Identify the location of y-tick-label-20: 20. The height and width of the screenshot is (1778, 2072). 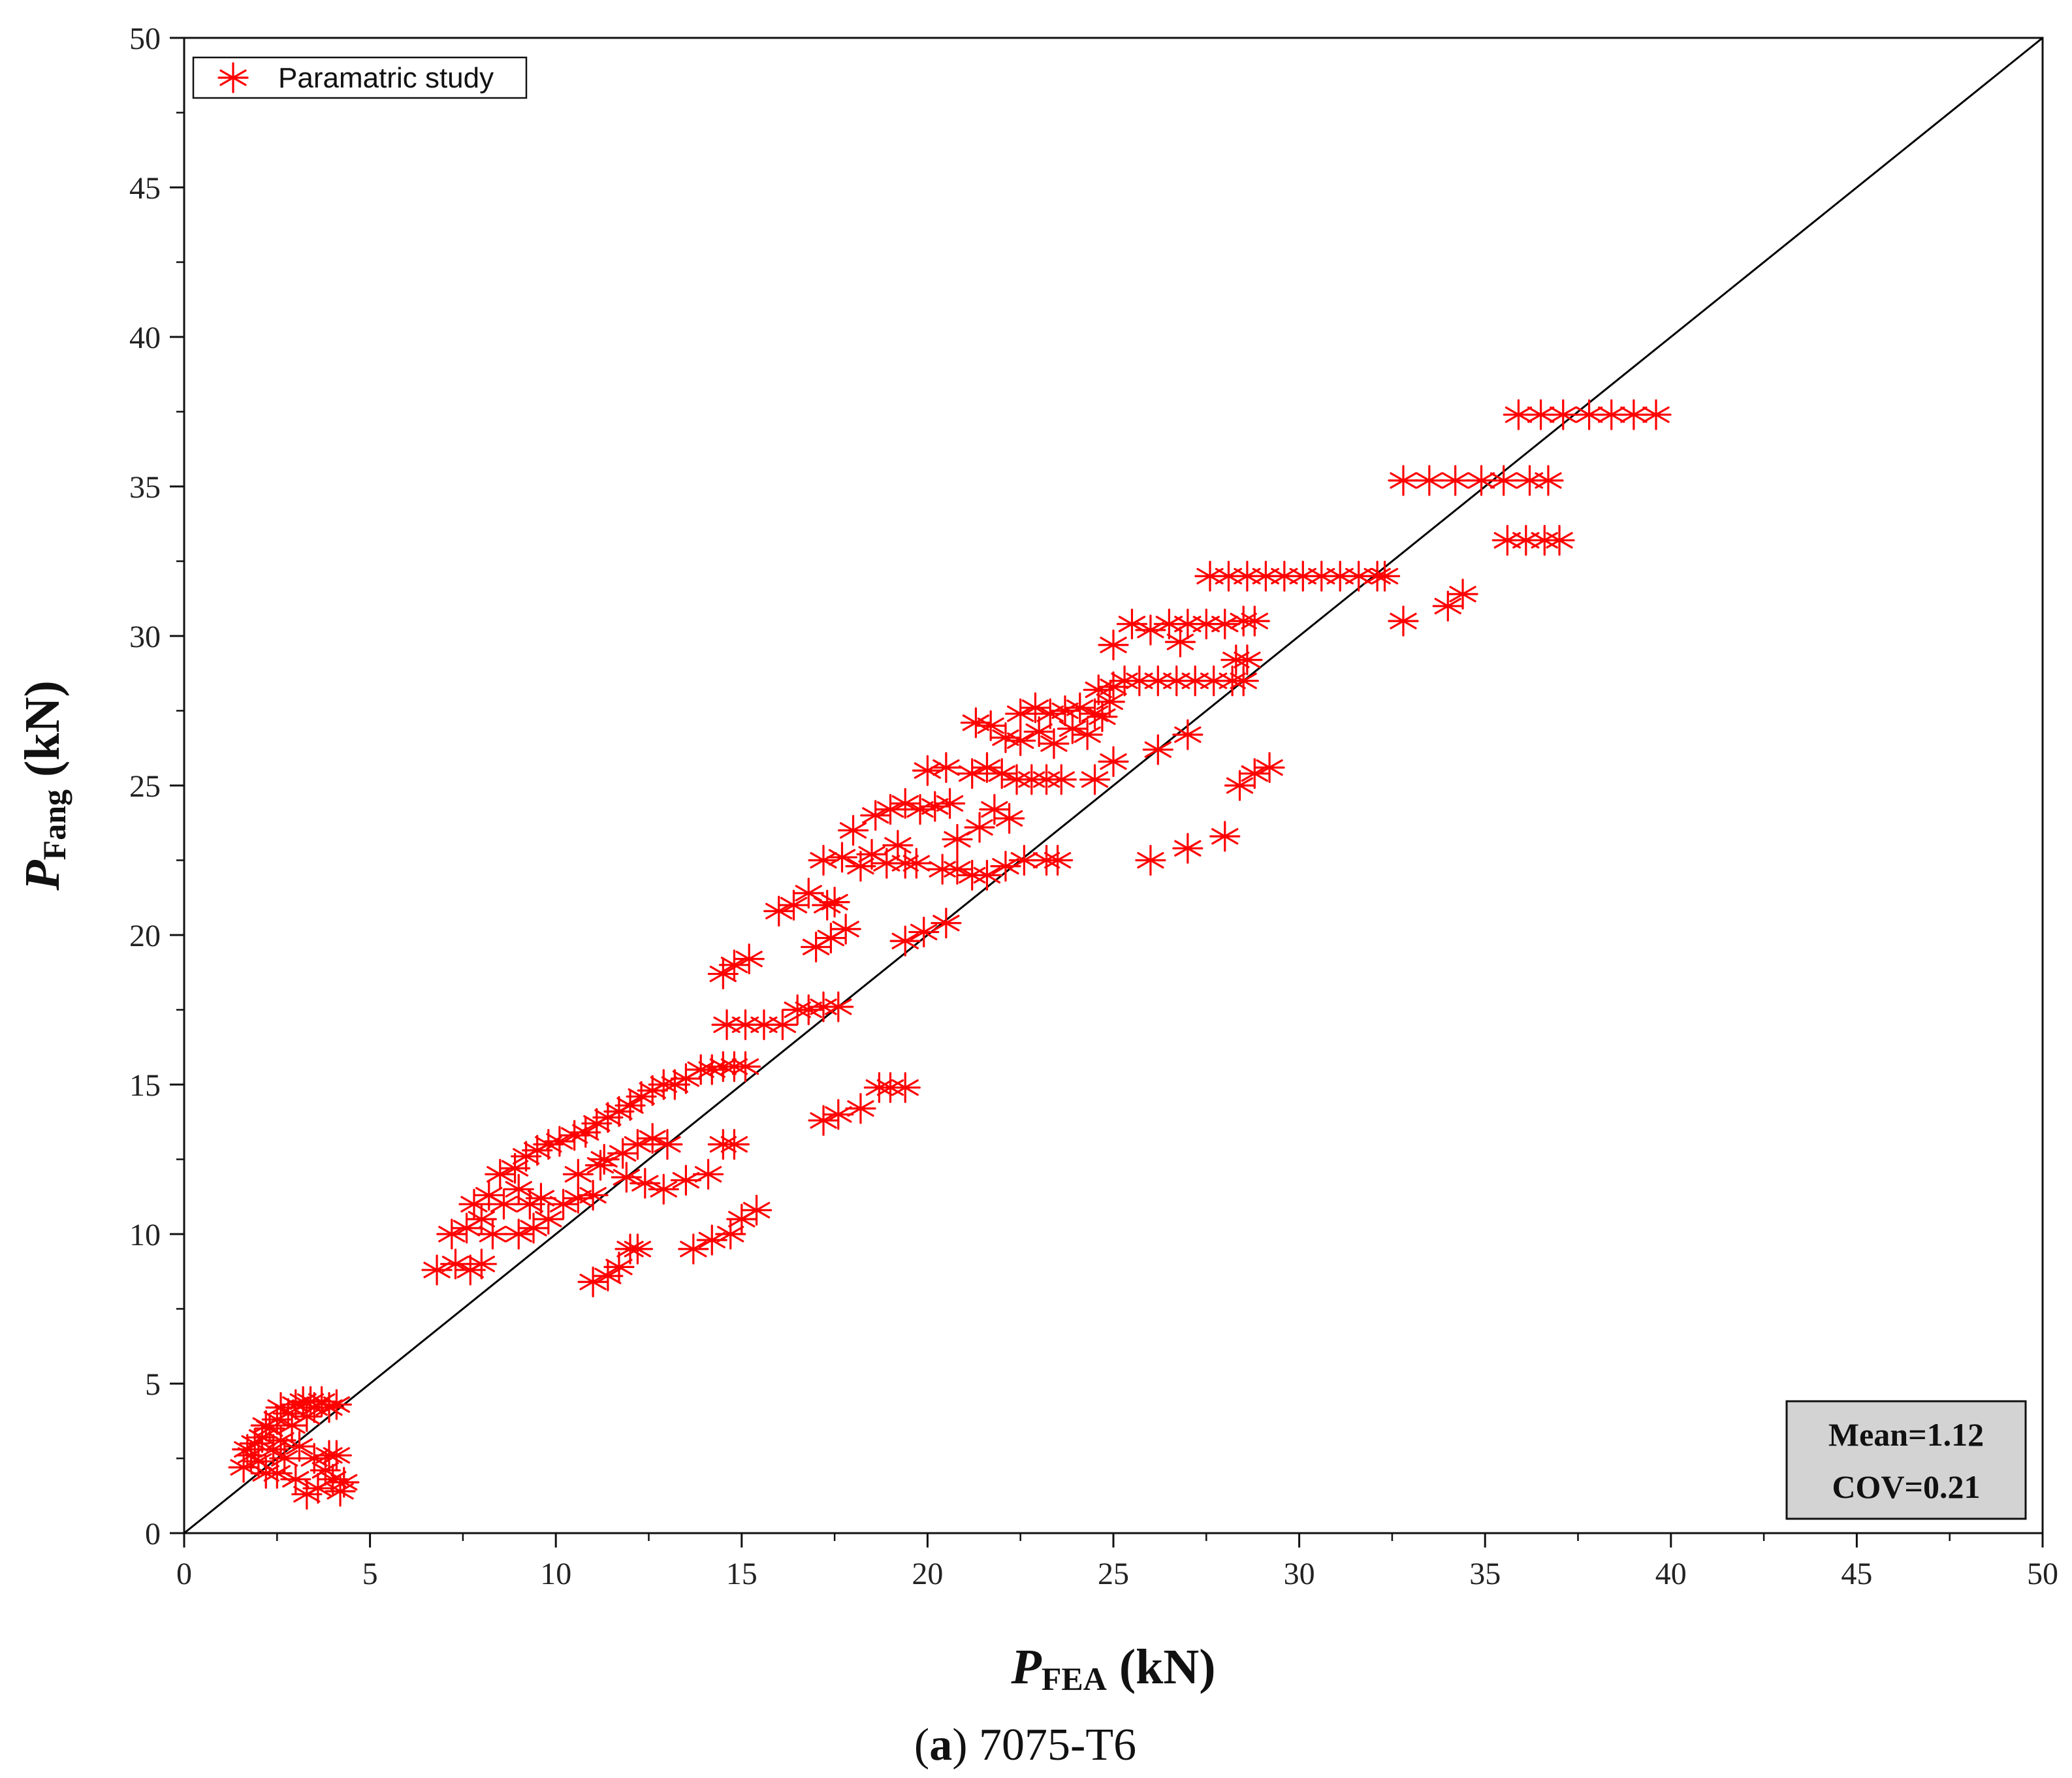
(145, 936).